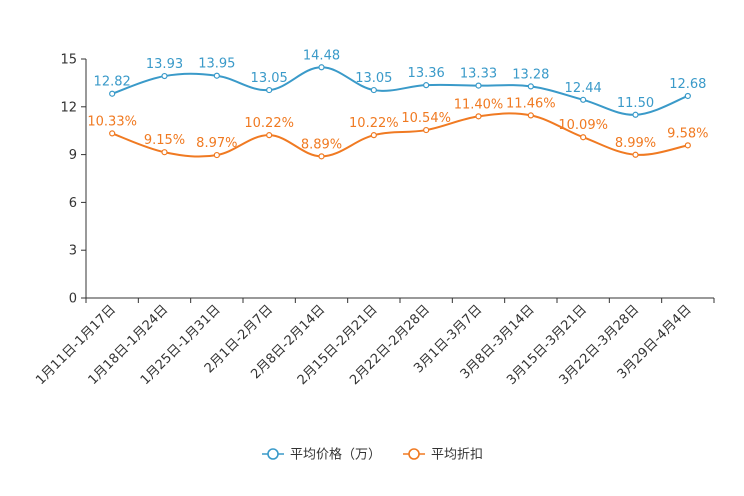 Image resolution: width=744 pixels, height=496 pixels. Describe the element at coordinates (68, 107) in the screenshot. I see `y-tick-label: 12` at that location.